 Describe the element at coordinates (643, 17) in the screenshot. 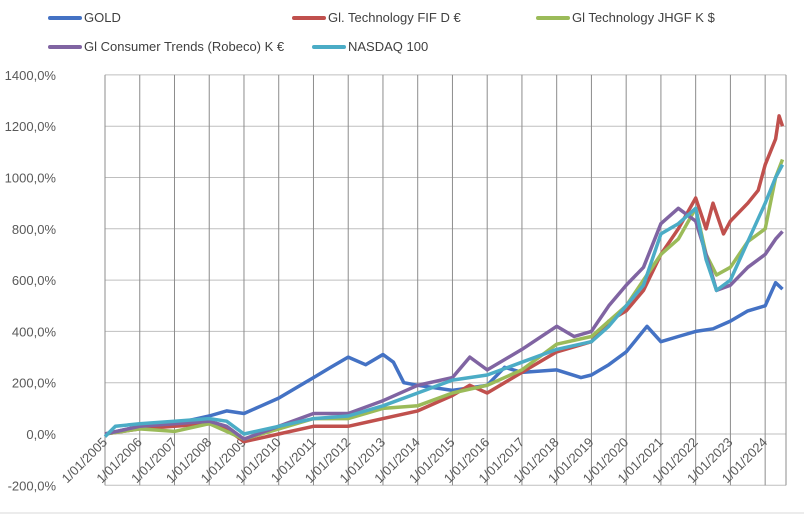

I see `legend-label: Gl Technology JHGF K $` at that location.